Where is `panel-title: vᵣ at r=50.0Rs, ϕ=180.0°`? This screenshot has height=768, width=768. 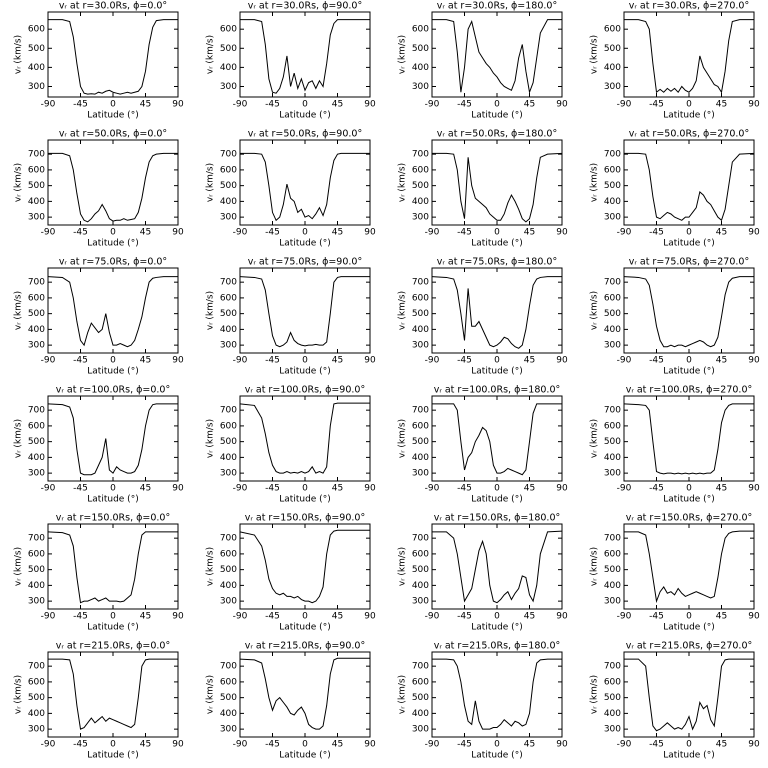
panel-title: vᵣ at r=50.0Rs, ϕ=180.0° is located at coordinates (497, 134).